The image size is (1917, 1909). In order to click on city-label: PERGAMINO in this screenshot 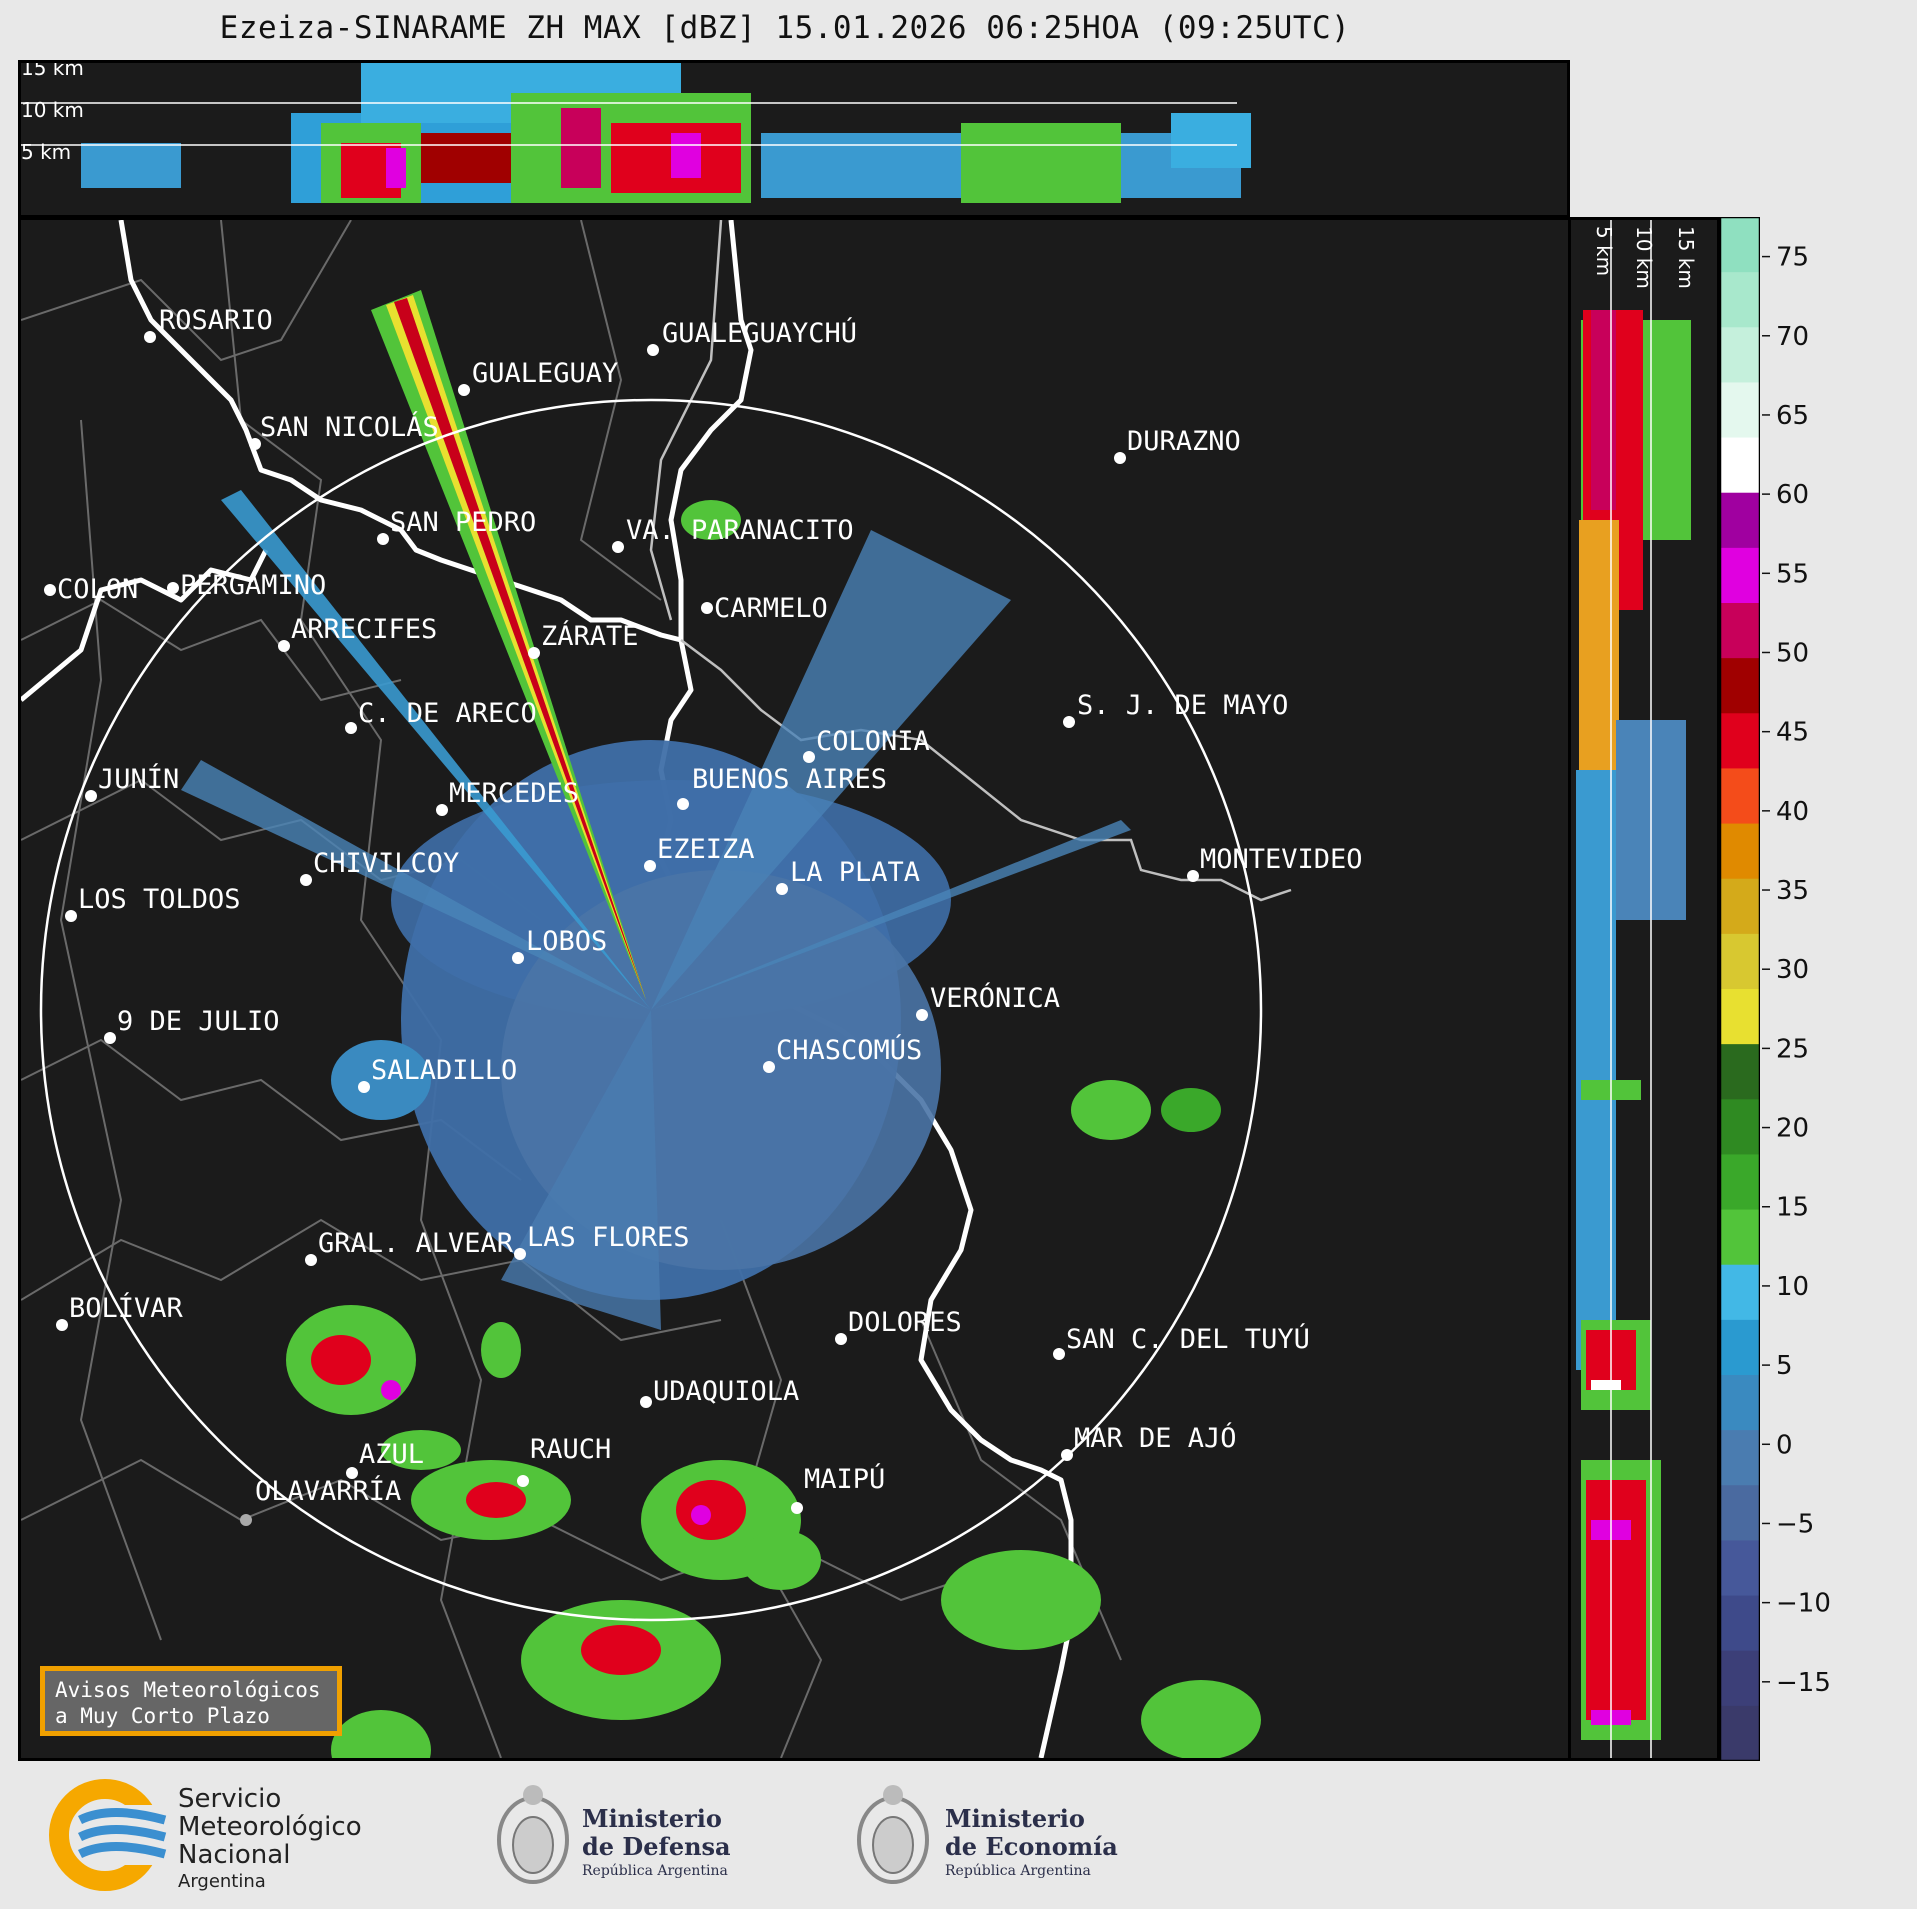, I will do `click(253, 585)`.